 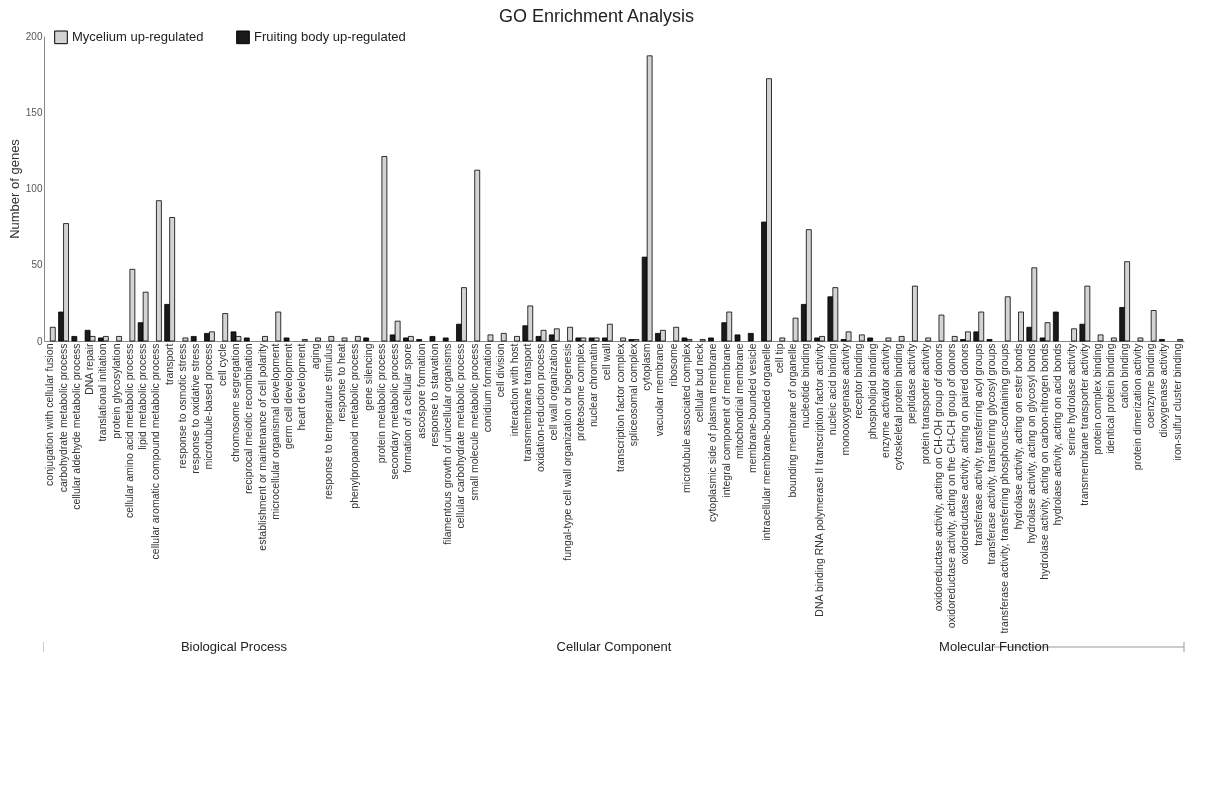 What do you see at coordinates (234, 402) in the screenshot?
I see `x-tick-label: chromosome segregation` at bounding box center [234, 402].